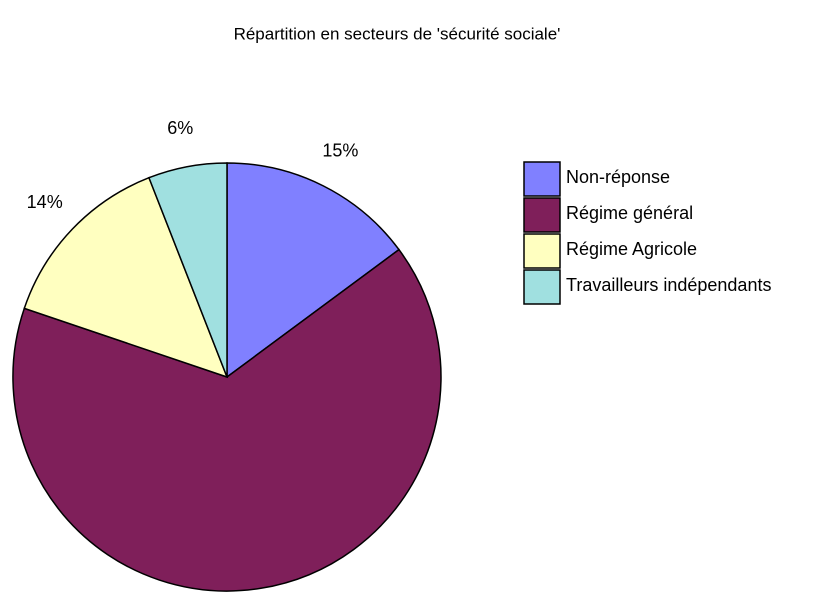 This screenshot has width=838, height=610. I want to click on legend-label: Régime général, so click(629, 213).